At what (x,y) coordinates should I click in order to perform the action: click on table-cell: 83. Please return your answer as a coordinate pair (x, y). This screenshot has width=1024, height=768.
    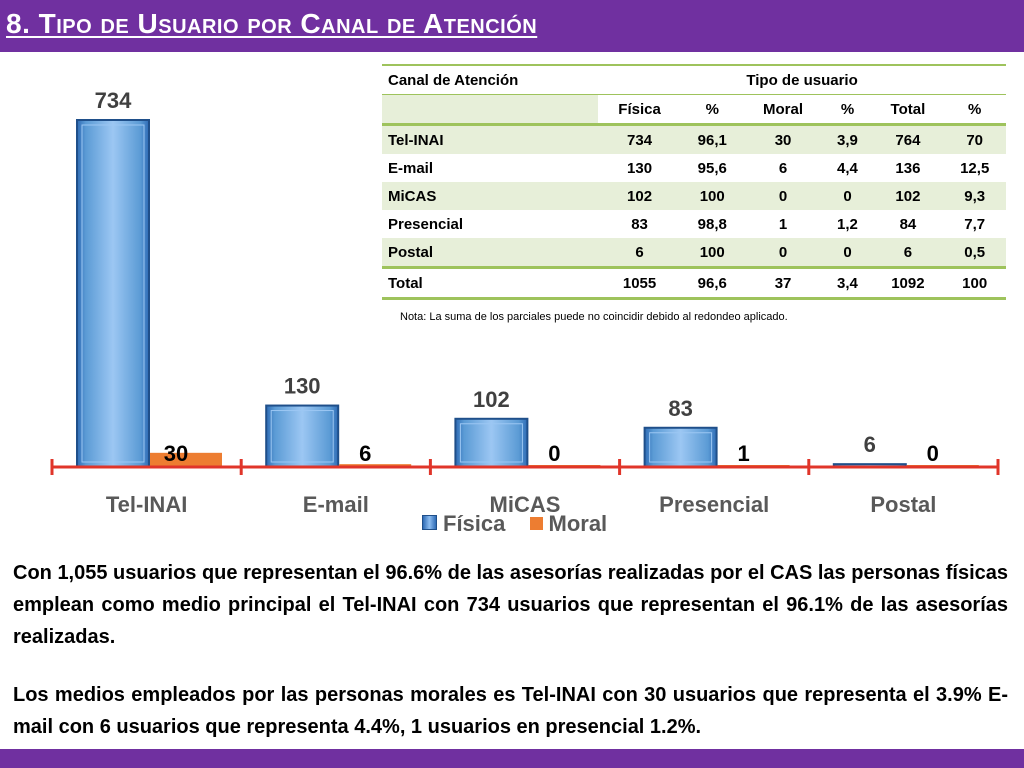
    Looking at the image, I should click on (639, 224).